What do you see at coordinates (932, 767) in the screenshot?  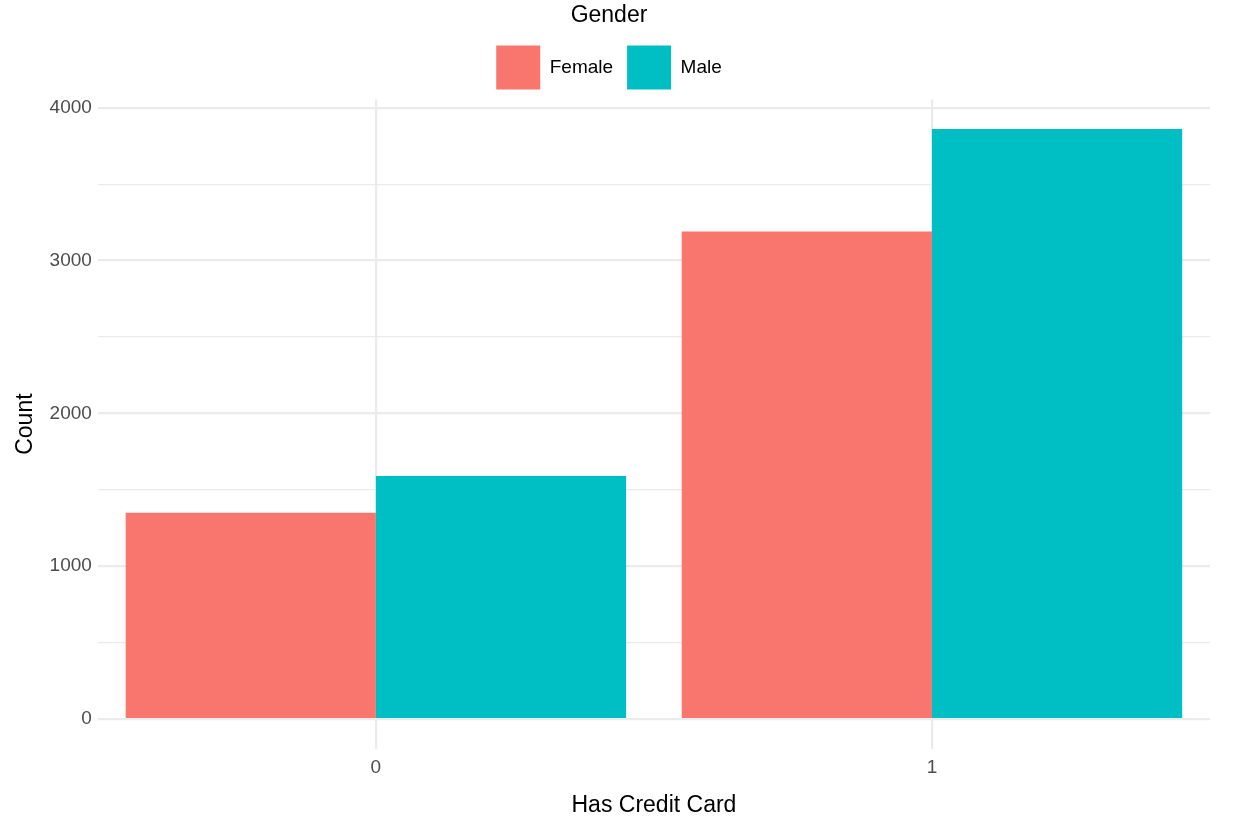 I see `x-tick-label: 1` at bounding box center [932, 767].